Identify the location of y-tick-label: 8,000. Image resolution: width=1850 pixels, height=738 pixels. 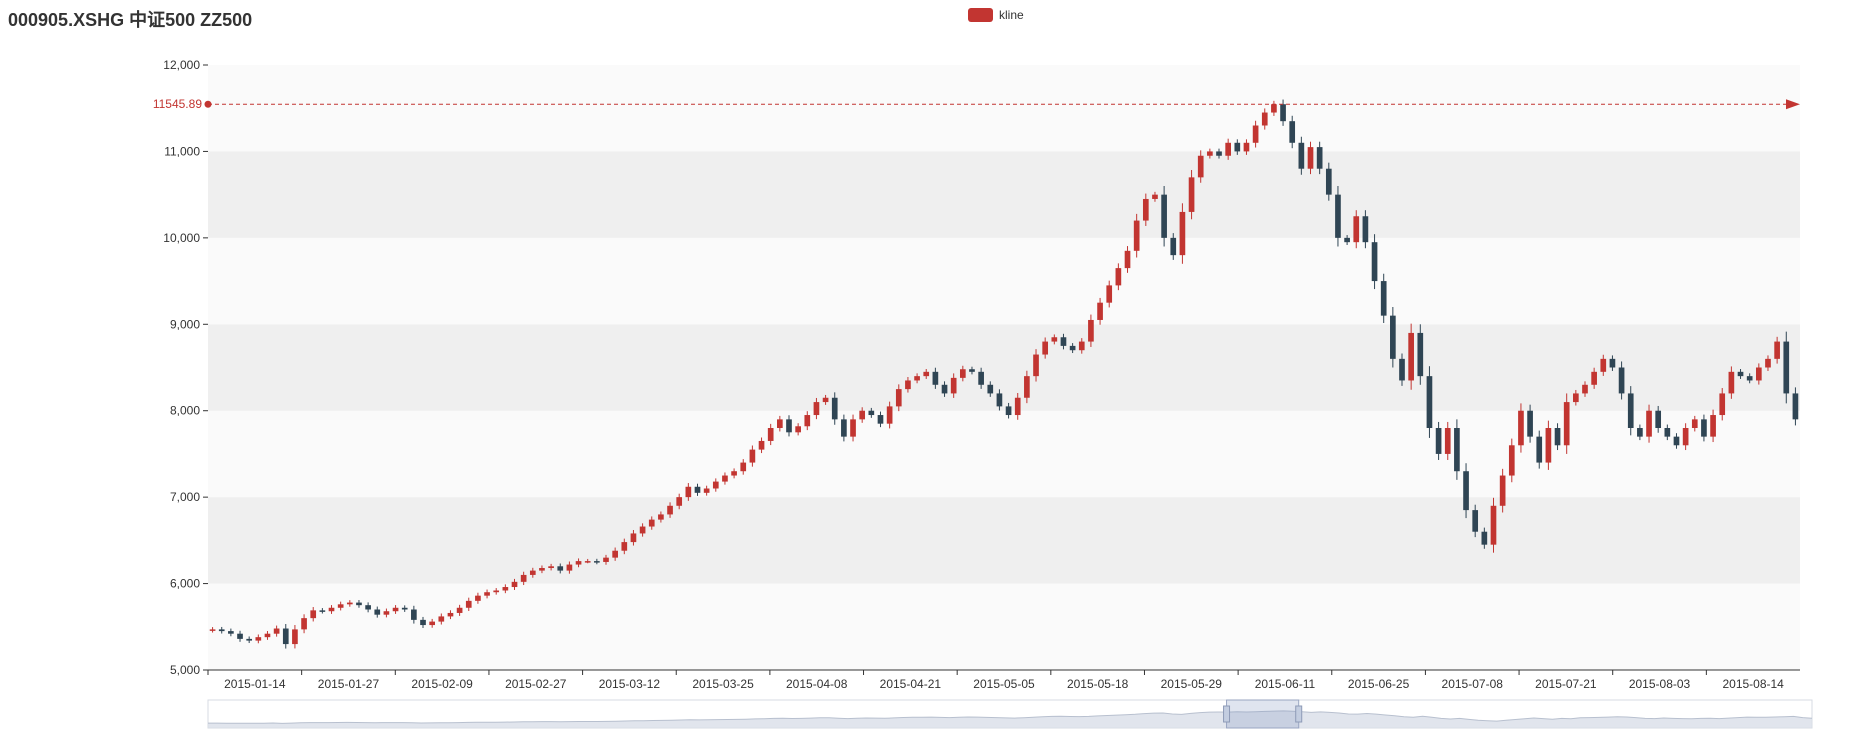
(185, 411).